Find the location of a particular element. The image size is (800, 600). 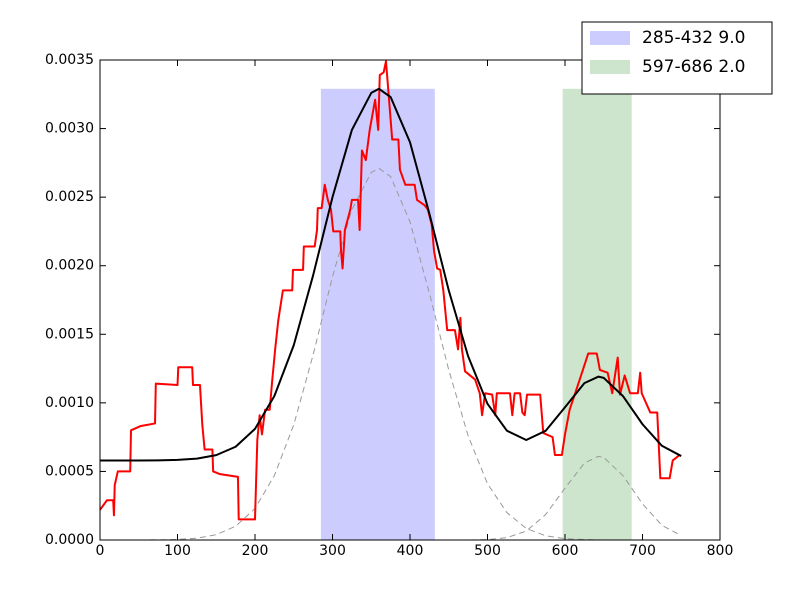

x-tick-label: 600 is located at coordinates (565, 551).